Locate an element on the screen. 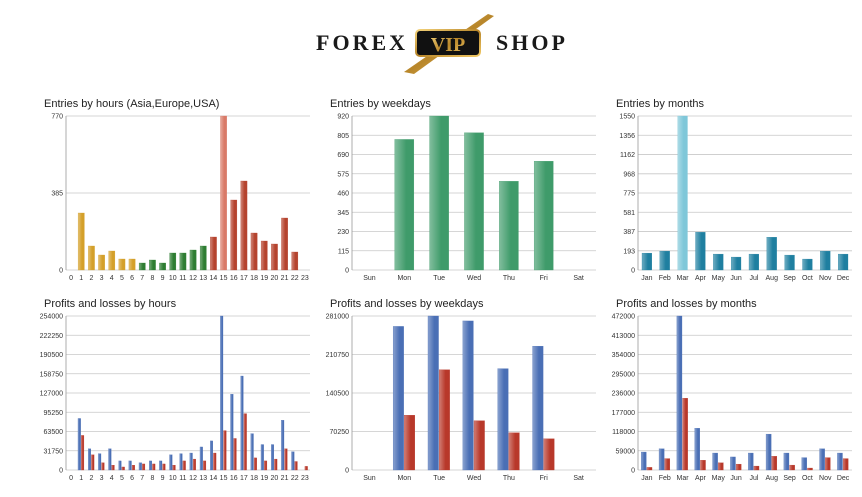  x-tick-label: Jan is located at coordinates (646, 278).